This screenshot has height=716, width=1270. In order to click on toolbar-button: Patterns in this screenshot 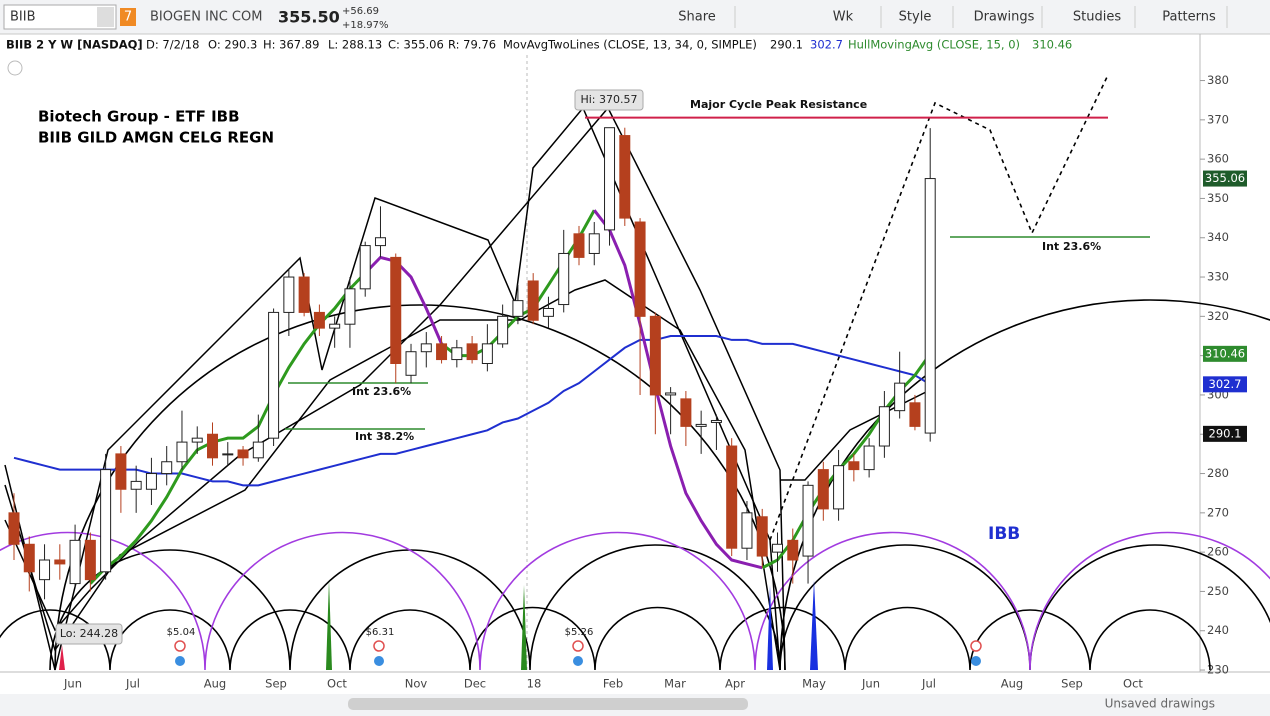, I will do `click(1189, 17)`.